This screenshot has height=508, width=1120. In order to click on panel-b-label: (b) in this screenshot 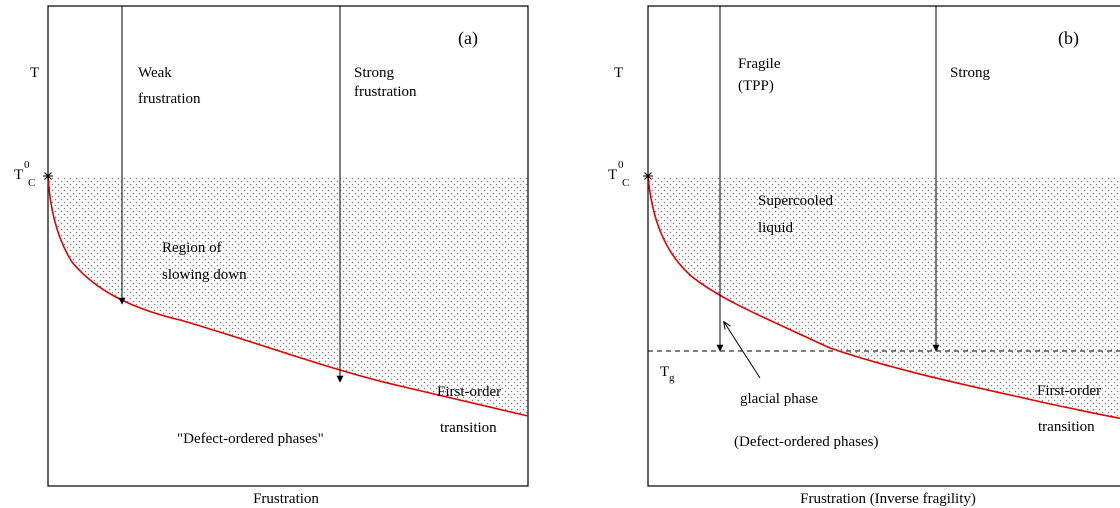, I will do `click(1068, 38)`.